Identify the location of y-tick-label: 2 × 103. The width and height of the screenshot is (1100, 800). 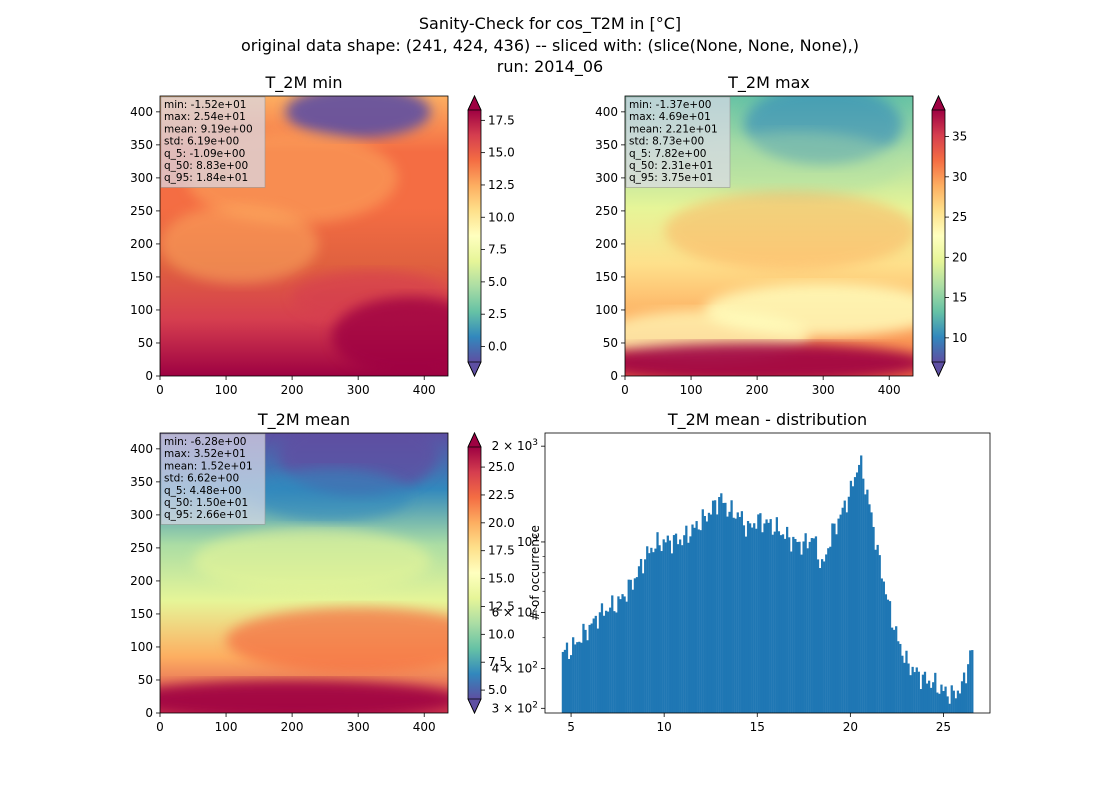
(515, 445).